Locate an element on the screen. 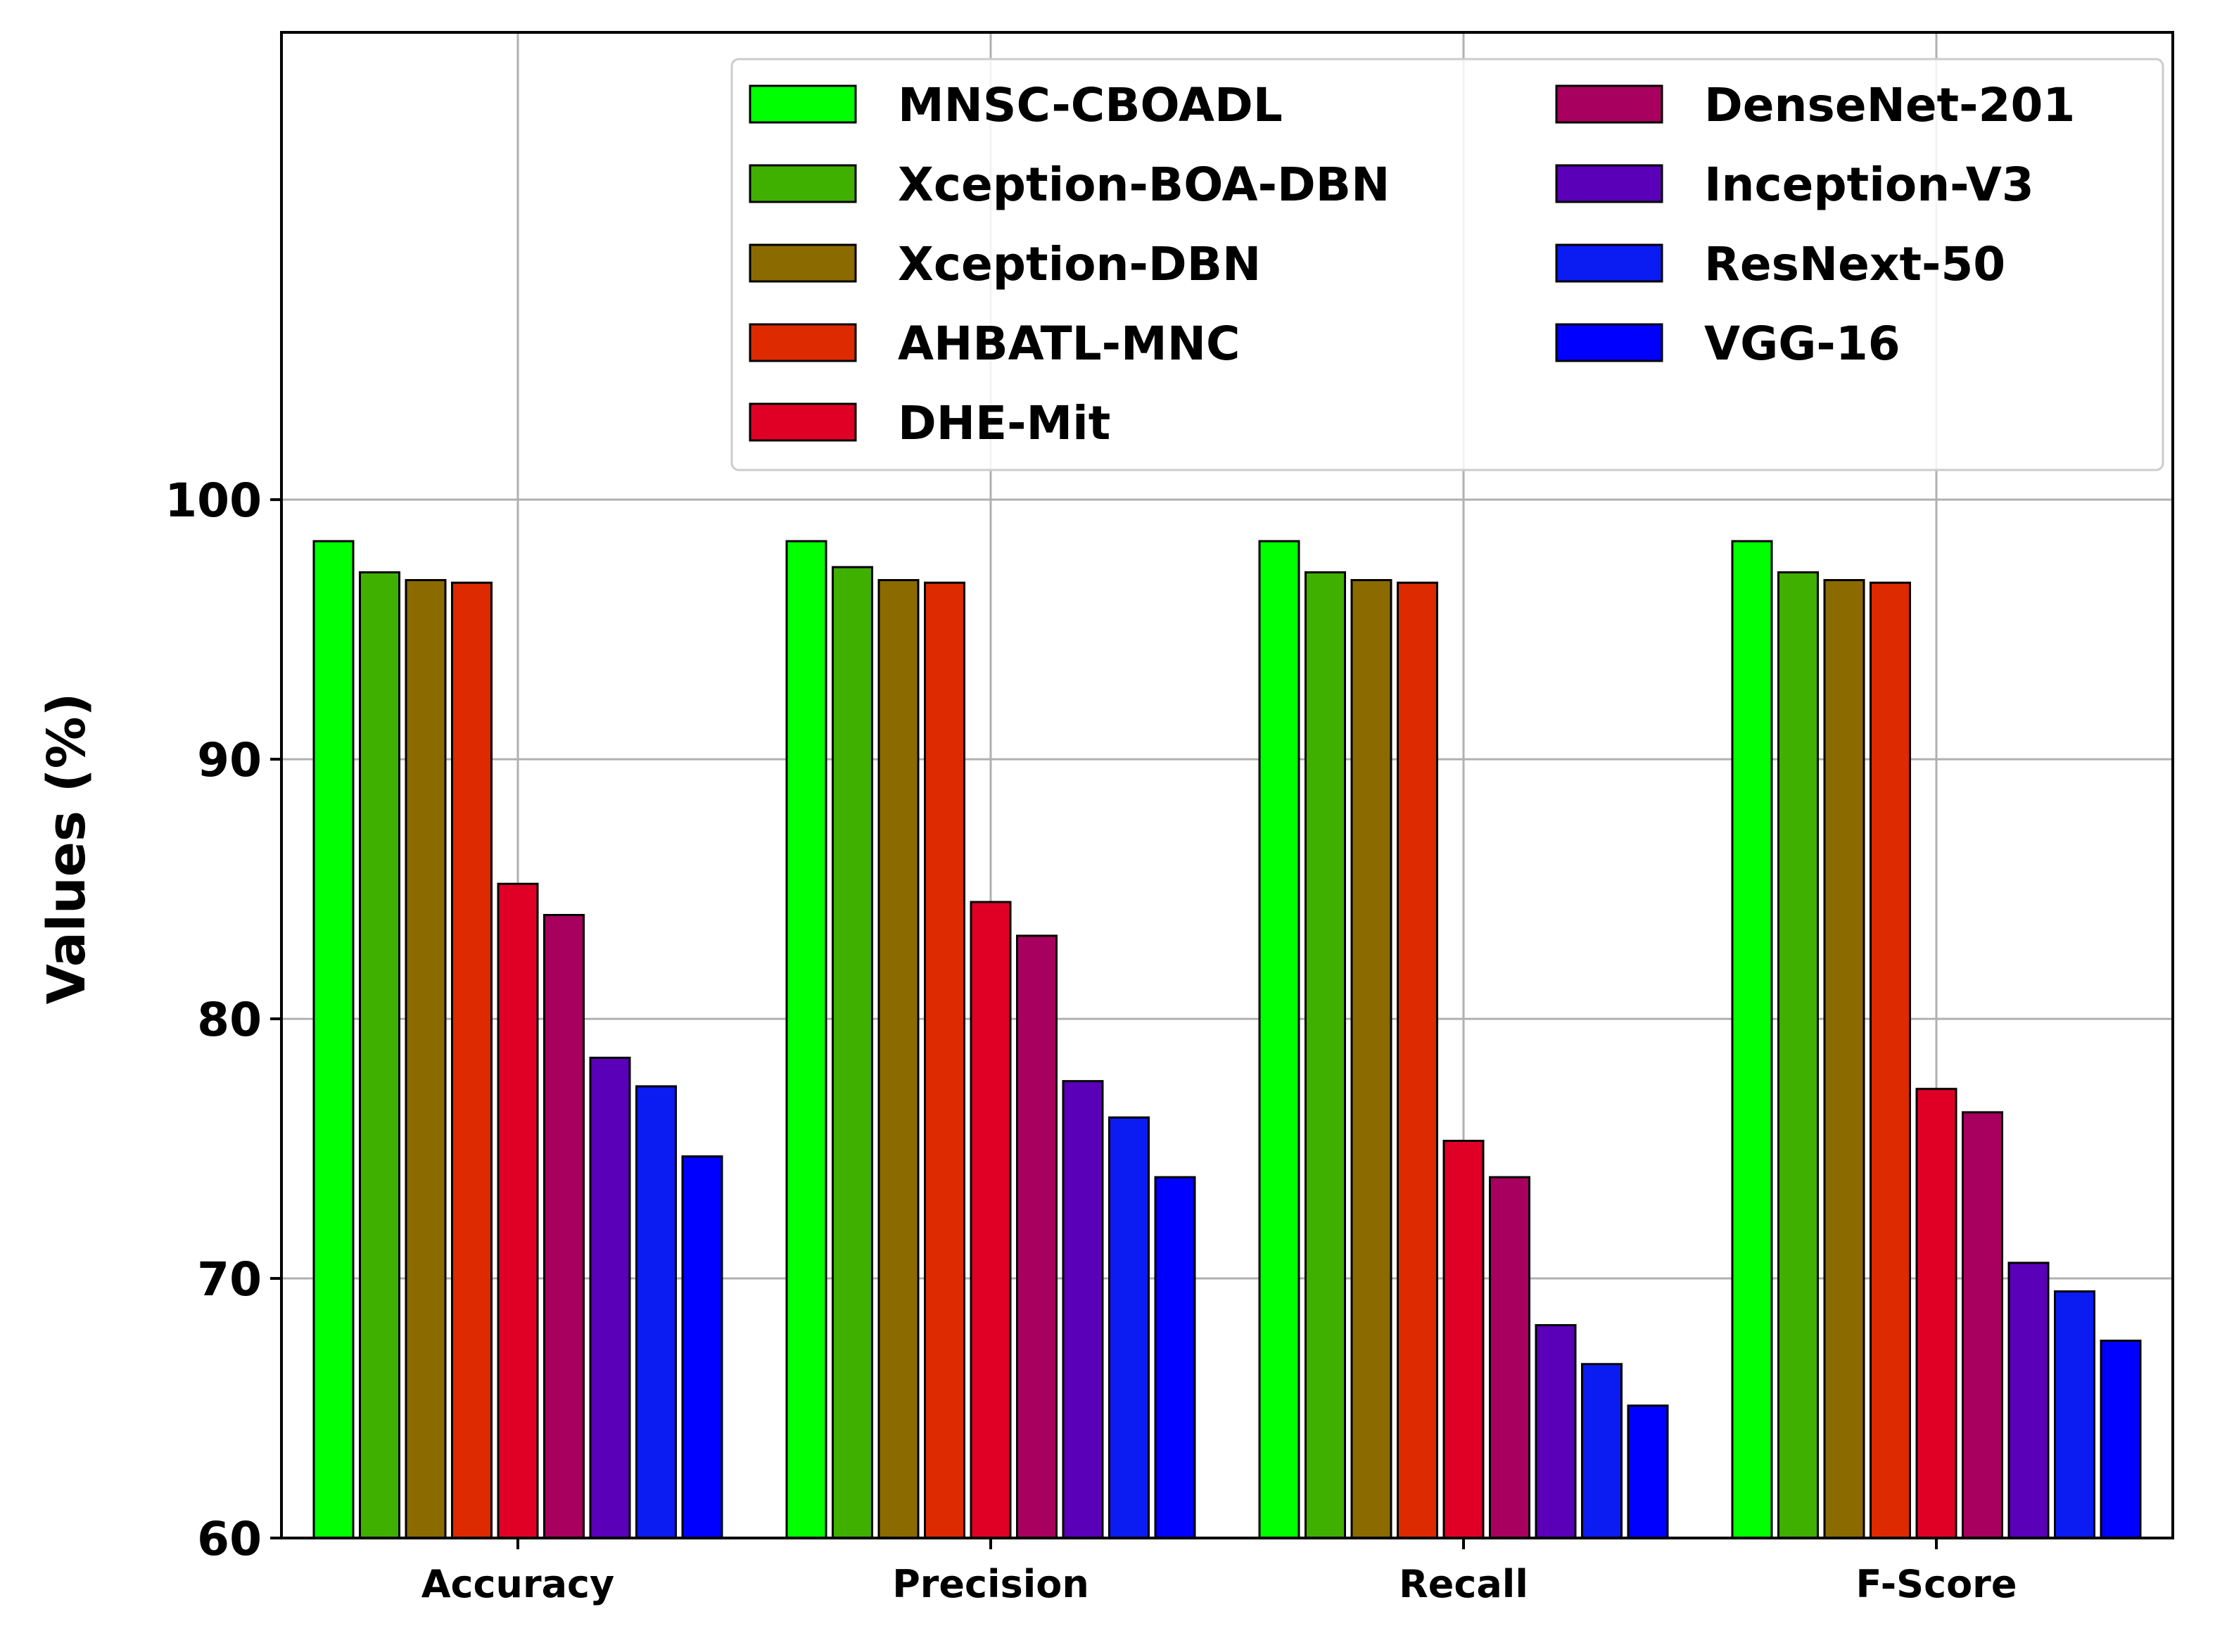 This screenshot has height=1652, width=2215. bar-resnext-50-recall is located at coordinates (1602, 1451).